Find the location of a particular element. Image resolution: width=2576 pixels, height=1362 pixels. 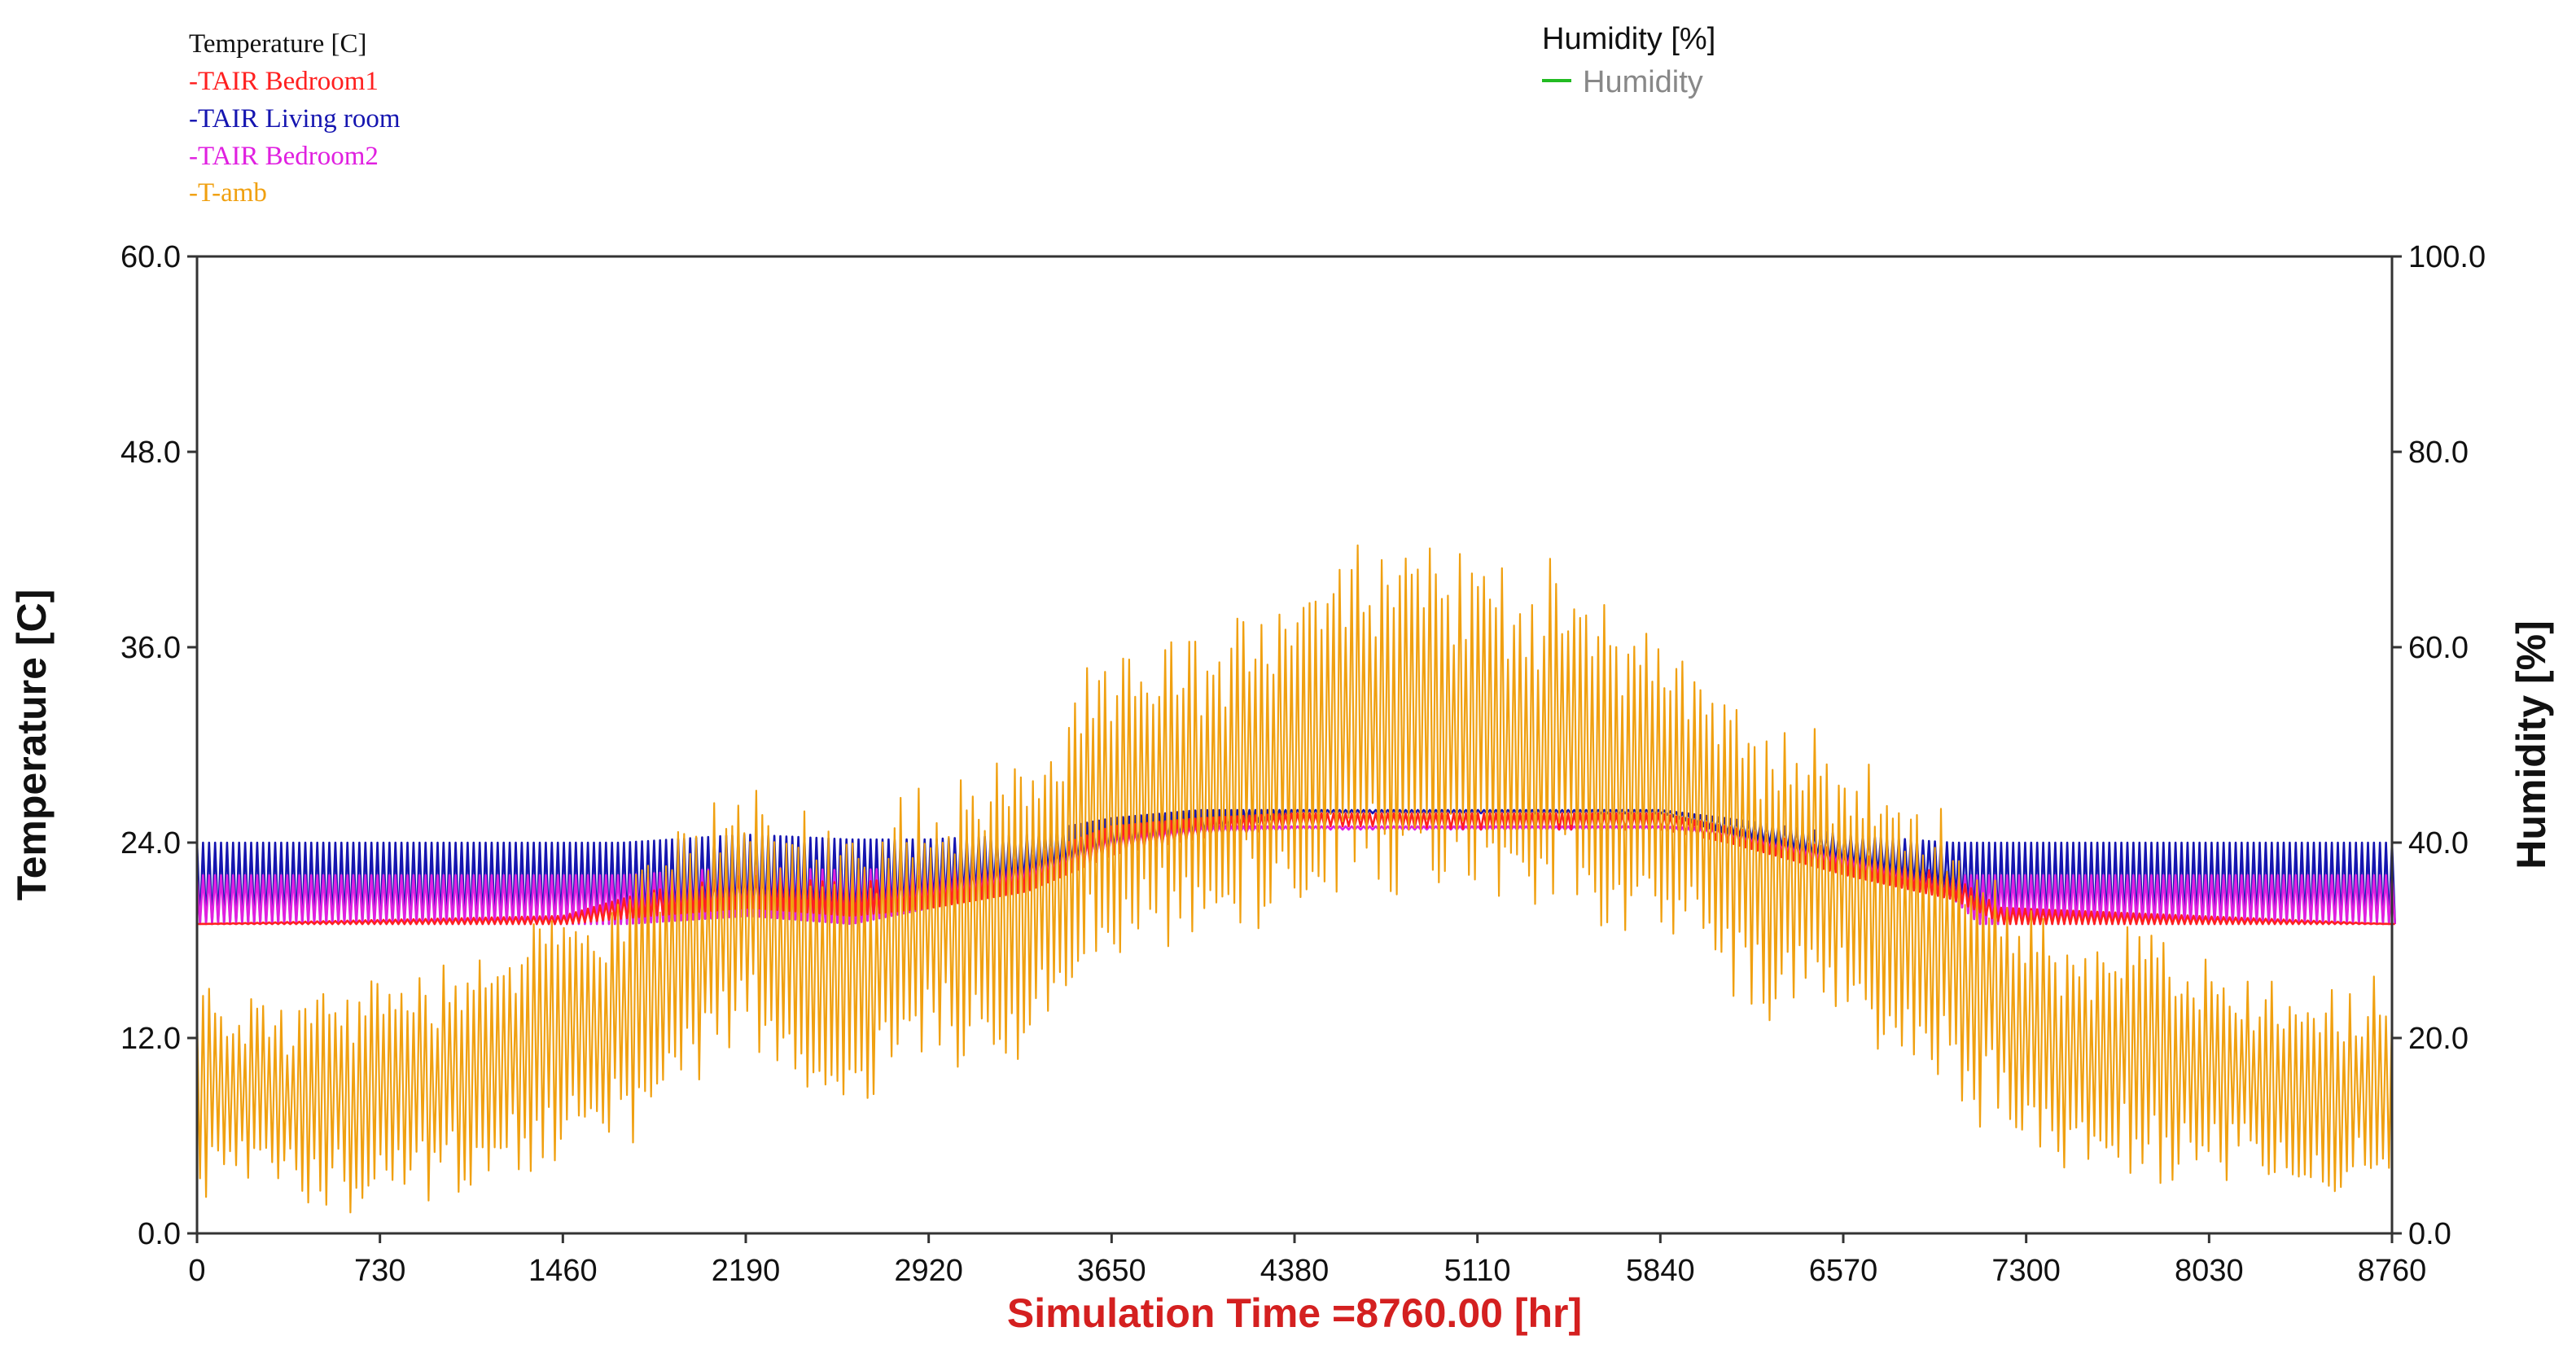

legend-humidity: Humidity [%] Humidity is located at coordinates (1628, 61).